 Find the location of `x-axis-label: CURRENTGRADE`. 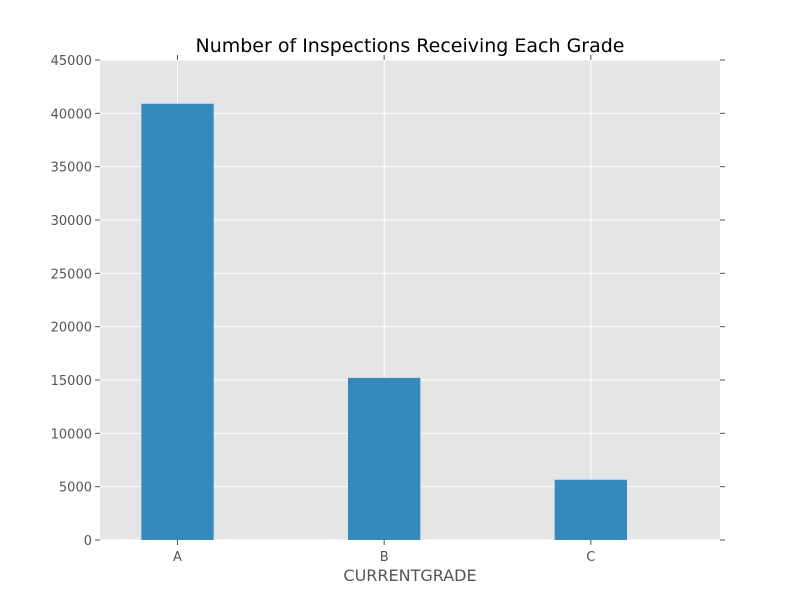

x-axis-label: CURRENTGRADE is located at coordinates (409, 575).